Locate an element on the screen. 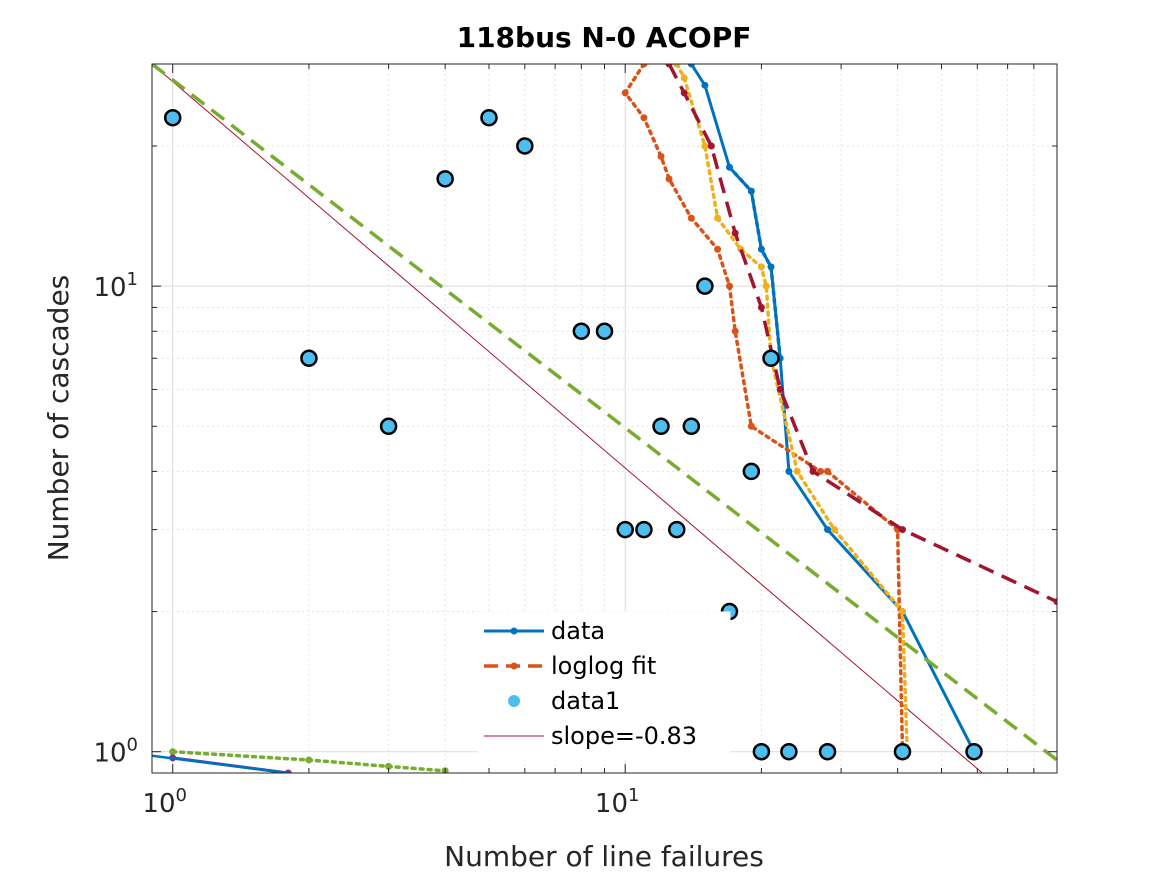  x-tick-label: 101 is located at coordinates (617, 802).